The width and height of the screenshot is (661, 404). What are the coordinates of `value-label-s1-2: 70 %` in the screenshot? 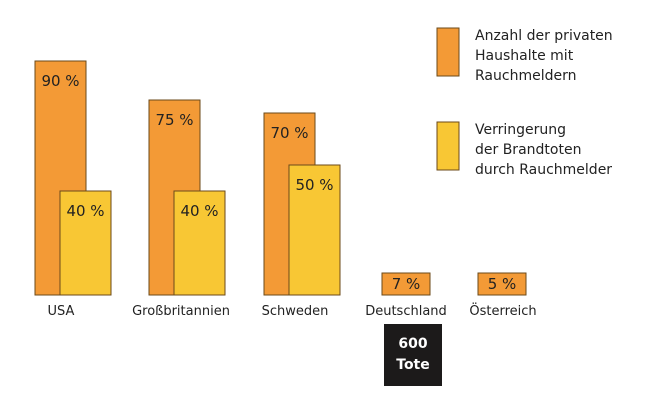 It's located at (289, 133).